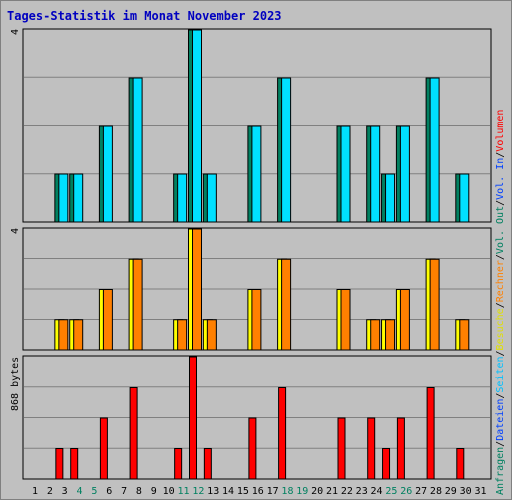  I want to click on day-label-9: 9, so click(154, 491).